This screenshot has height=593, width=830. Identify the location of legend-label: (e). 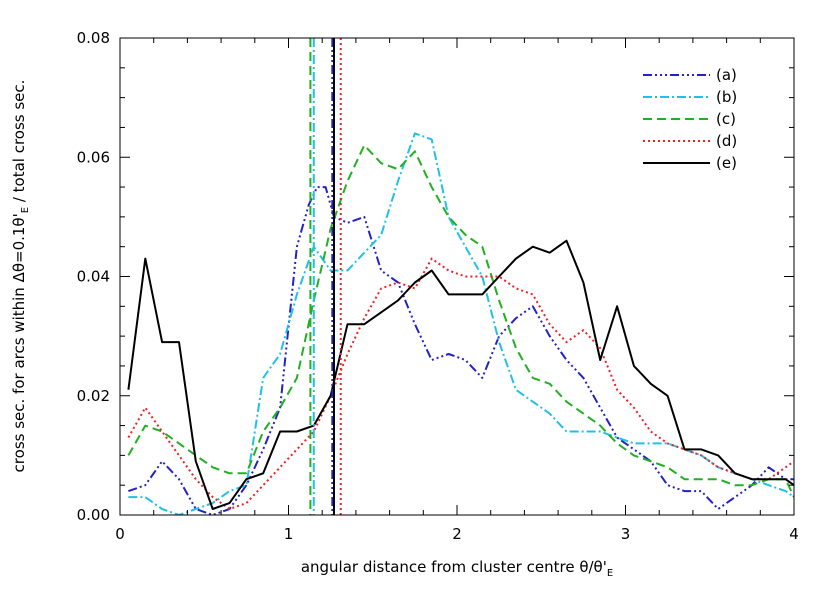
(726, 163).